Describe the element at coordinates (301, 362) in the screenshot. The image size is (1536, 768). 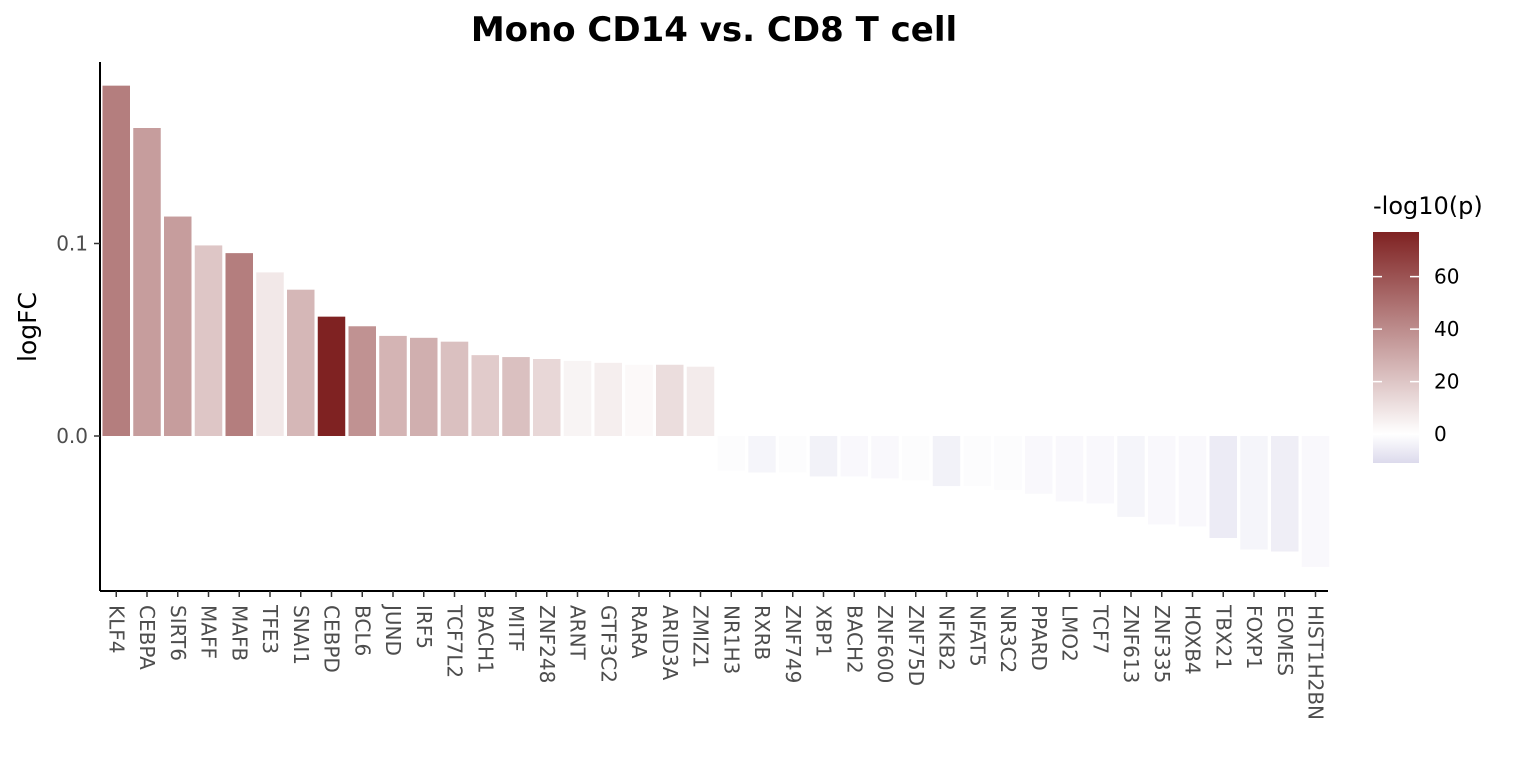
I see `bar-snai1` at that location.